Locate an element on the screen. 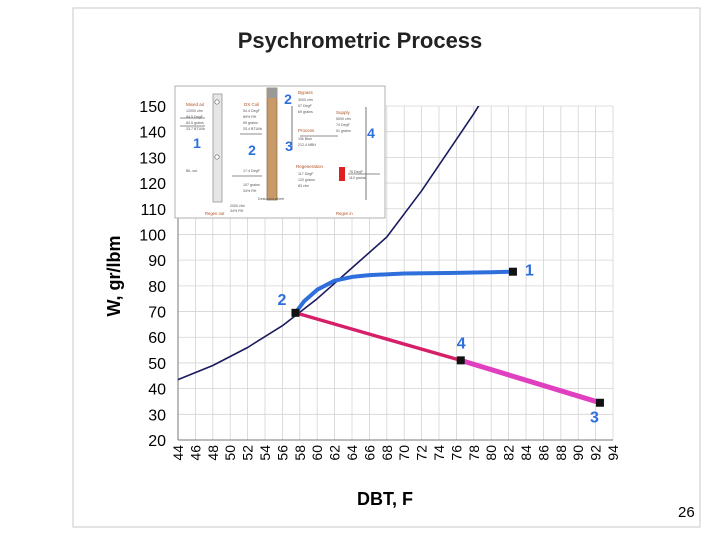  x-tick-label: 86 is located at coordinates (543, 453).